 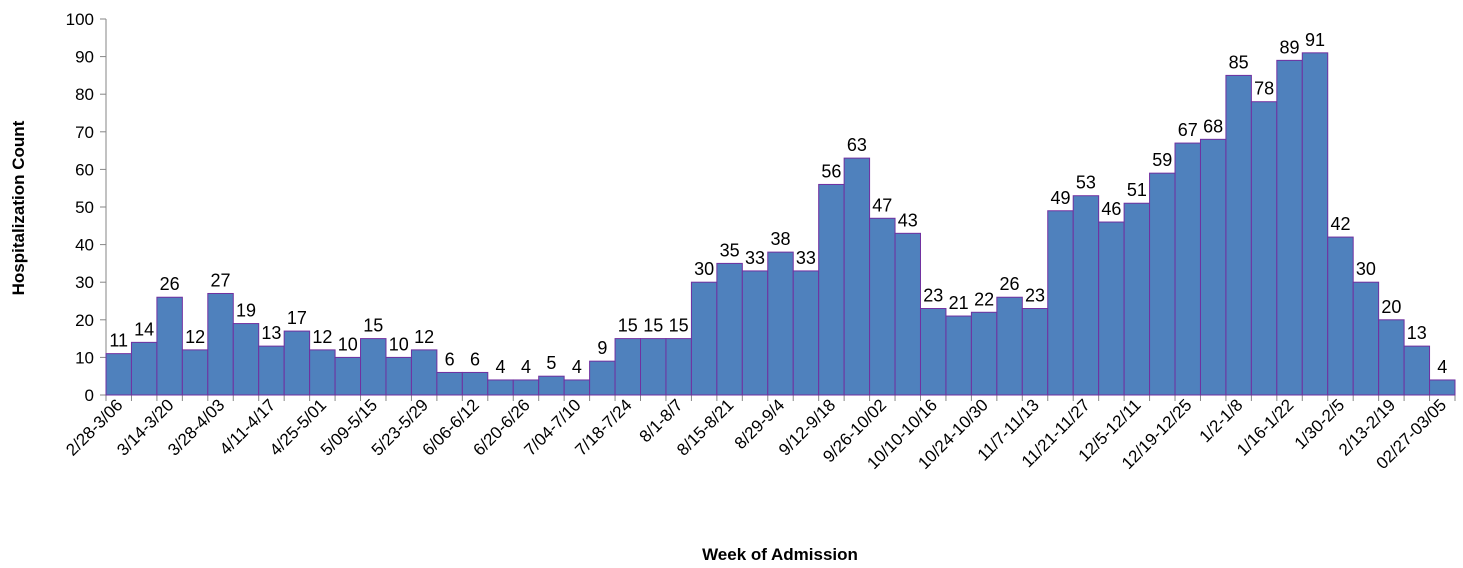 I want to click on bar-value-label: 91, so click(x=1315, y=40).